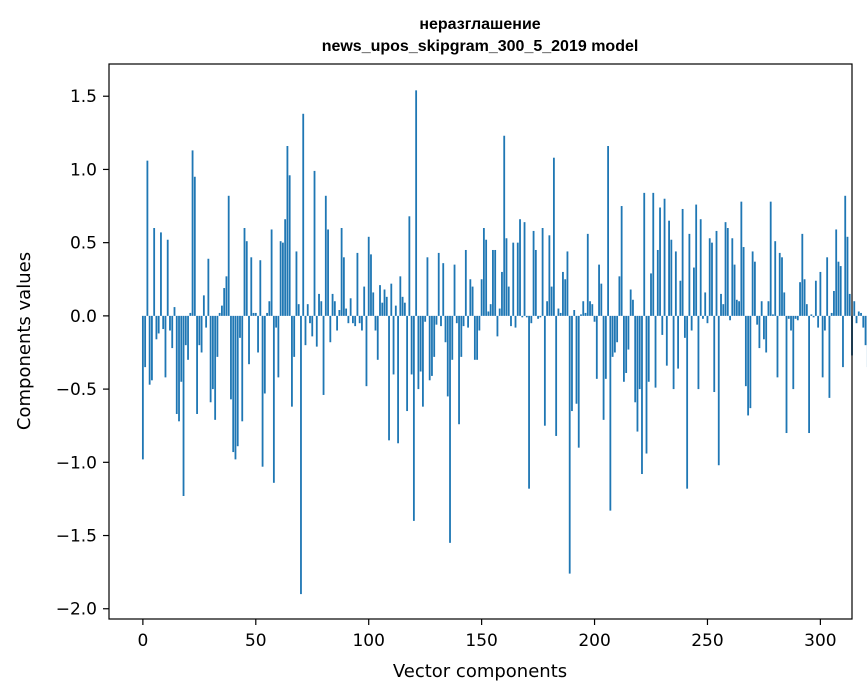  Describe the element at coordinates (707, 641) in the screenshot. I see `x-tick-label: 250` at that location.